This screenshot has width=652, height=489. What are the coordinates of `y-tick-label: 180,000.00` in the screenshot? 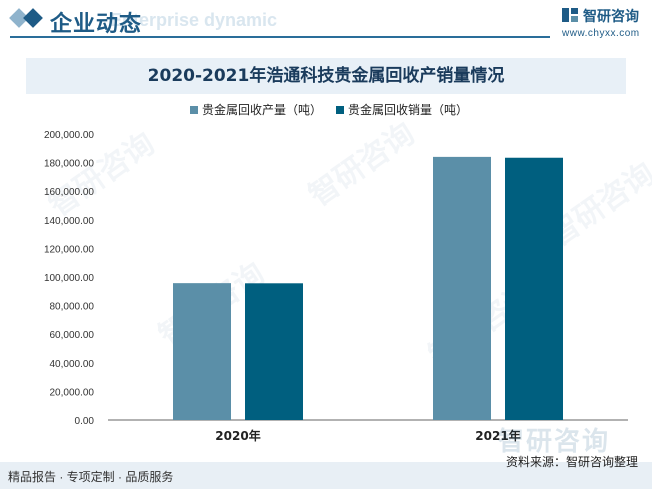 It's located at (69, 164).